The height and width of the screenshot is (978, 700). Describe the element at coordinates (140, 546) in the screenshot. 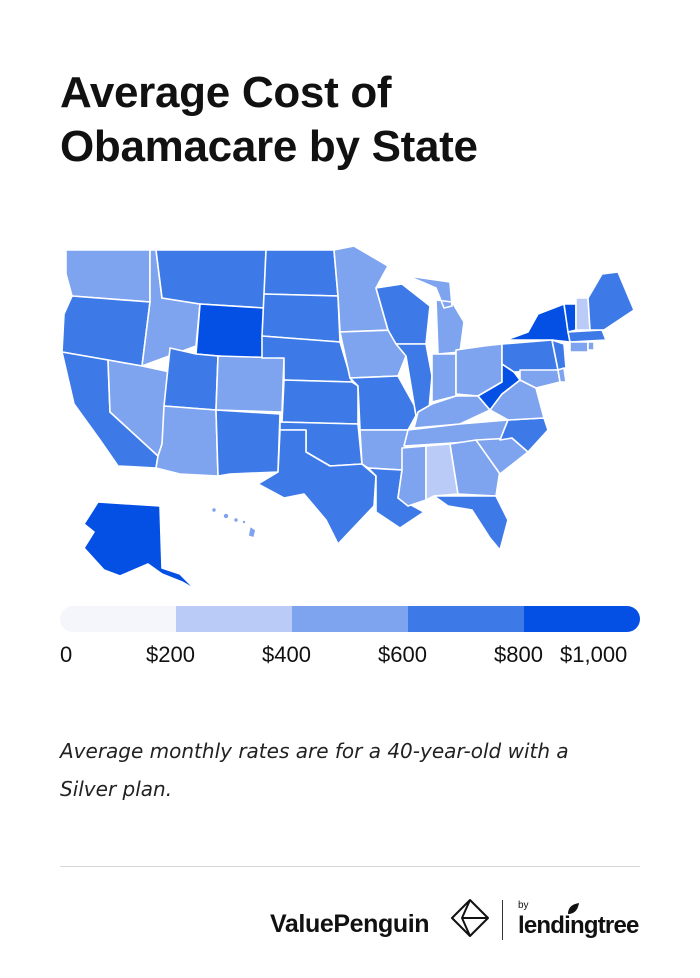

I see `state-alaska` at that location.